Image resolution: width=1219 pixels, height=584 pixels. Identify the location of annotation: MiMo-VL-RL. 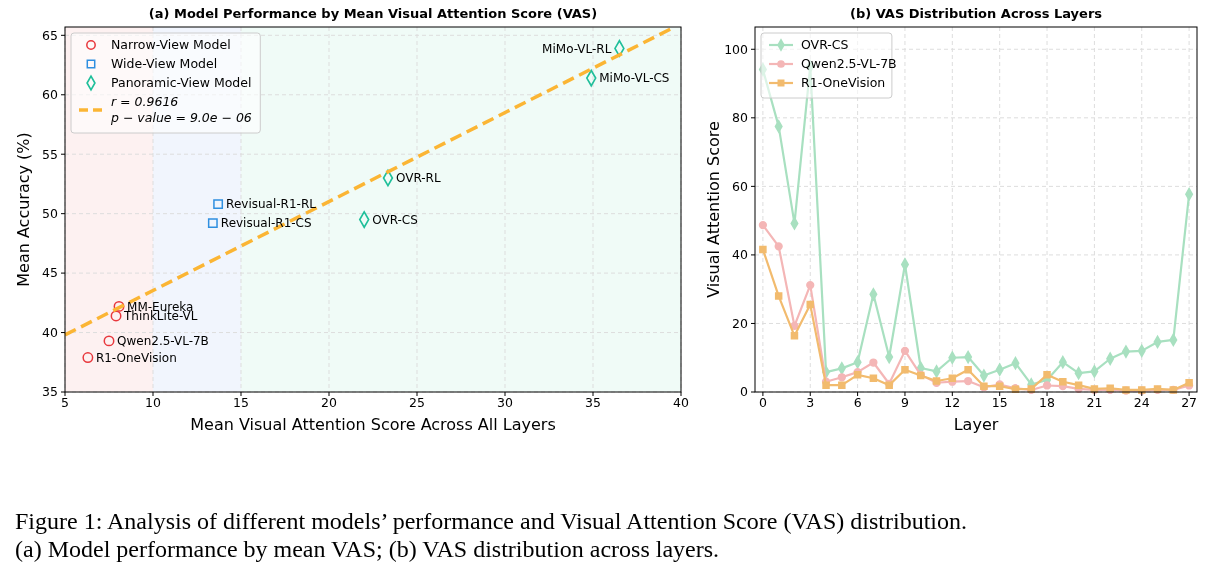
(577, 48).